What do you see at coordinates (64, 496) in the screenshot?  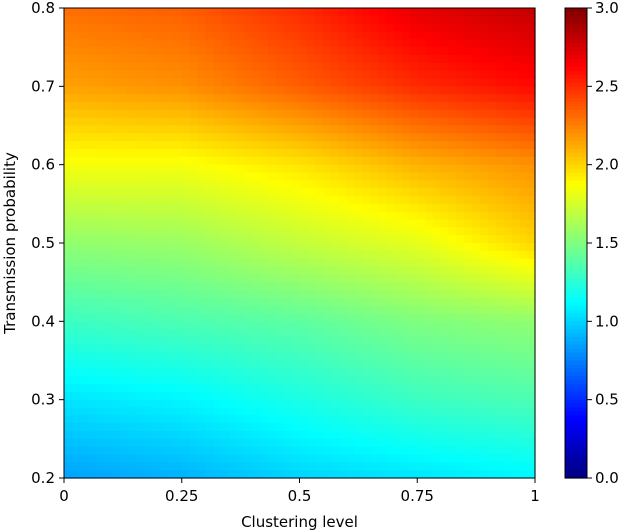 I see `x-tick-label: 0` at bounding box center [64, 496].